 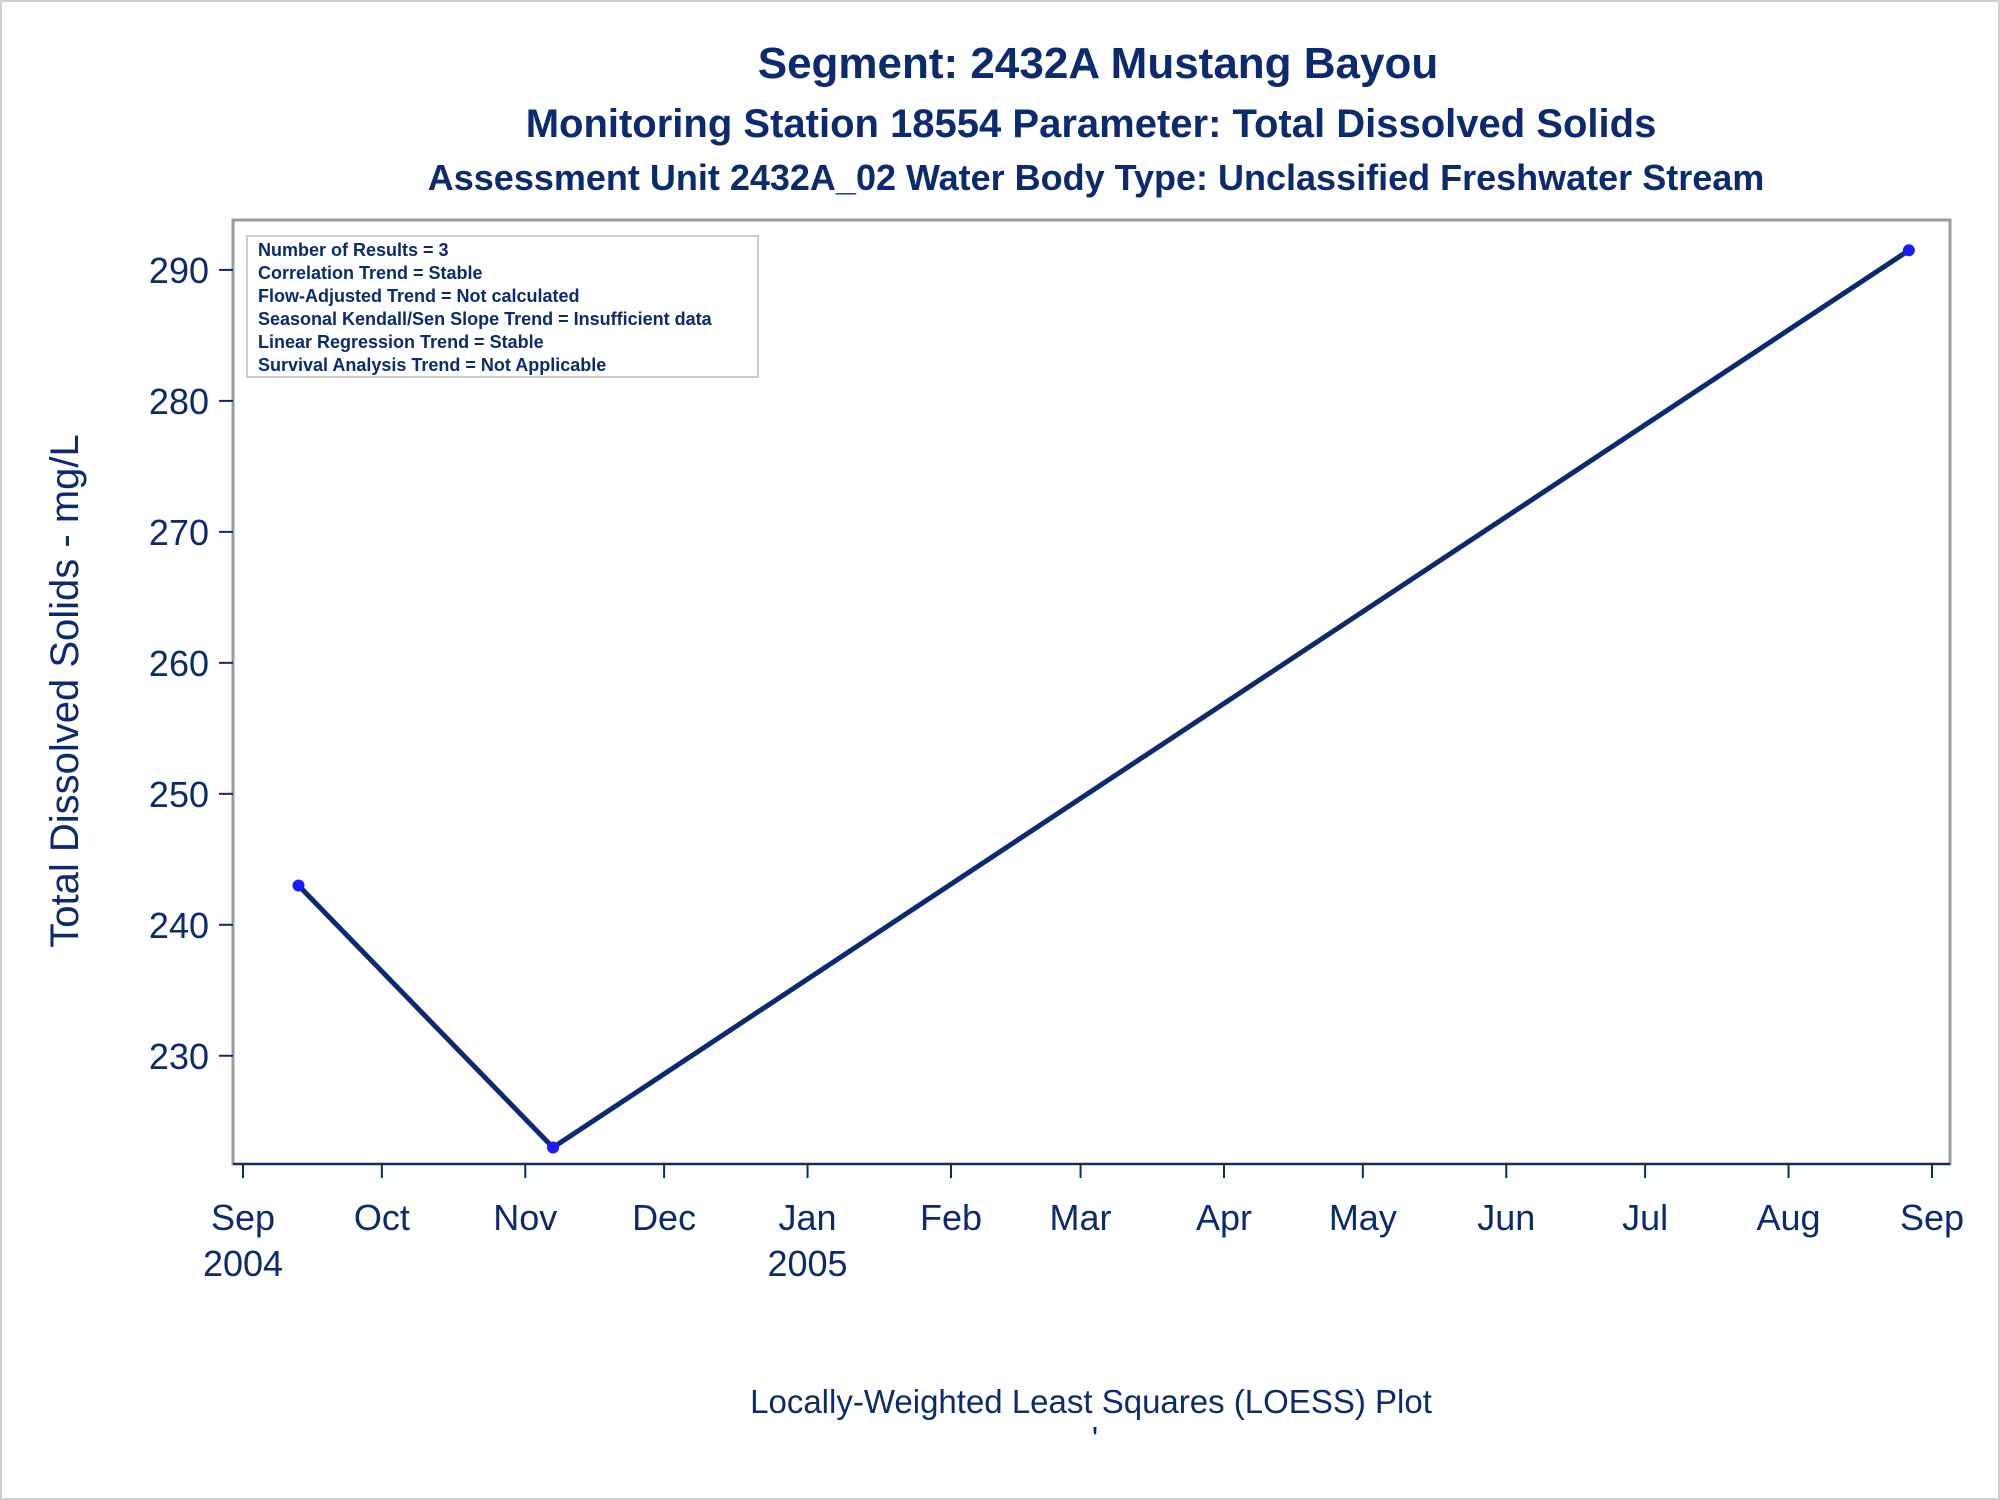 What do you see at coordinates (243, 1263) in the screenshot?
I see `x-tick-year-label: 2004` at bounding box center [243, 1263].